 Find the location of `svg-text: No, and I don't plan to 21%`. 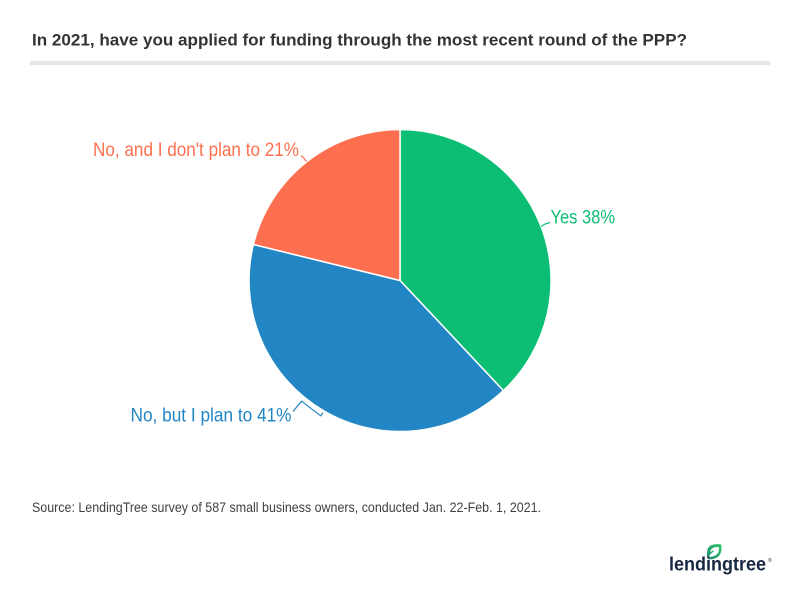

svg-text: No, and I don't plan to 21% is located at coordinates (196, 150).